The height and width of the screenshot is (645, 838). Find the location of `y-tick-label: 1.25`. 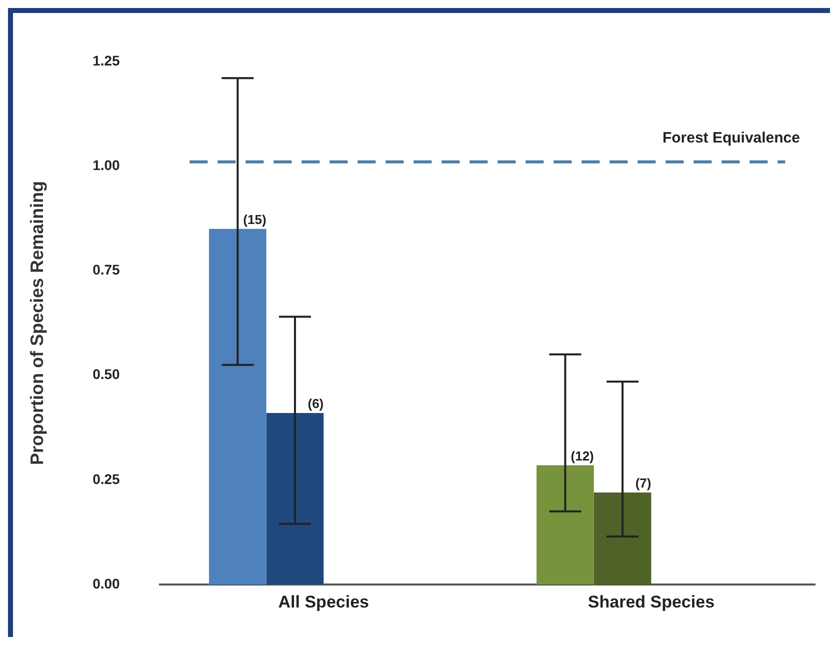

y-tick-label: 1.25 is located at coordinates (106, 60).